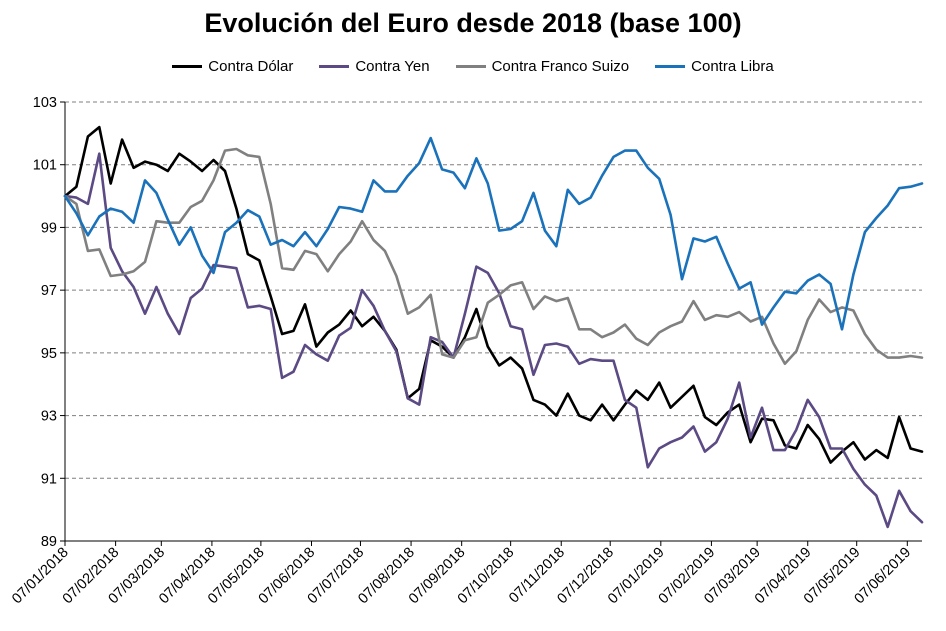 Image resolution: width=946 pixels, height=631 pixels. Describe the element at coordinates (732, 66) in the screenshot. I see `legend-label: Contra Libra` at that location.